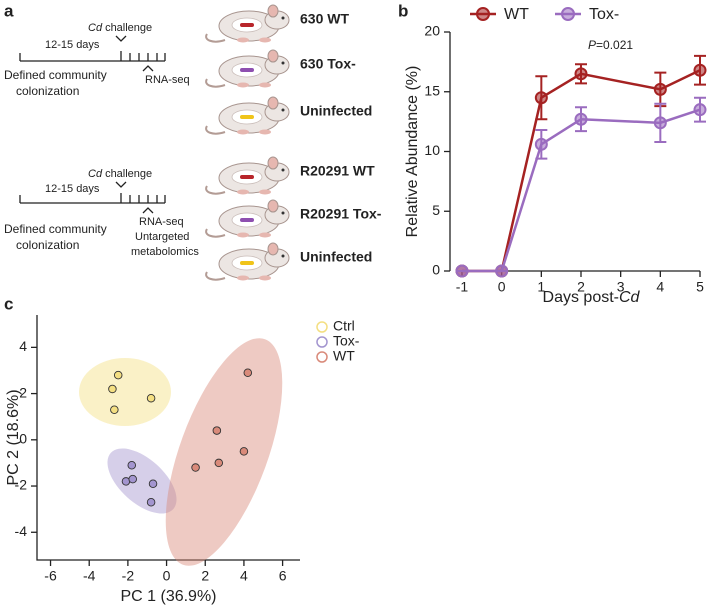 This screenshot has width=710, height=607. I want to click on y-tick-label: 10, so click(432, 150).